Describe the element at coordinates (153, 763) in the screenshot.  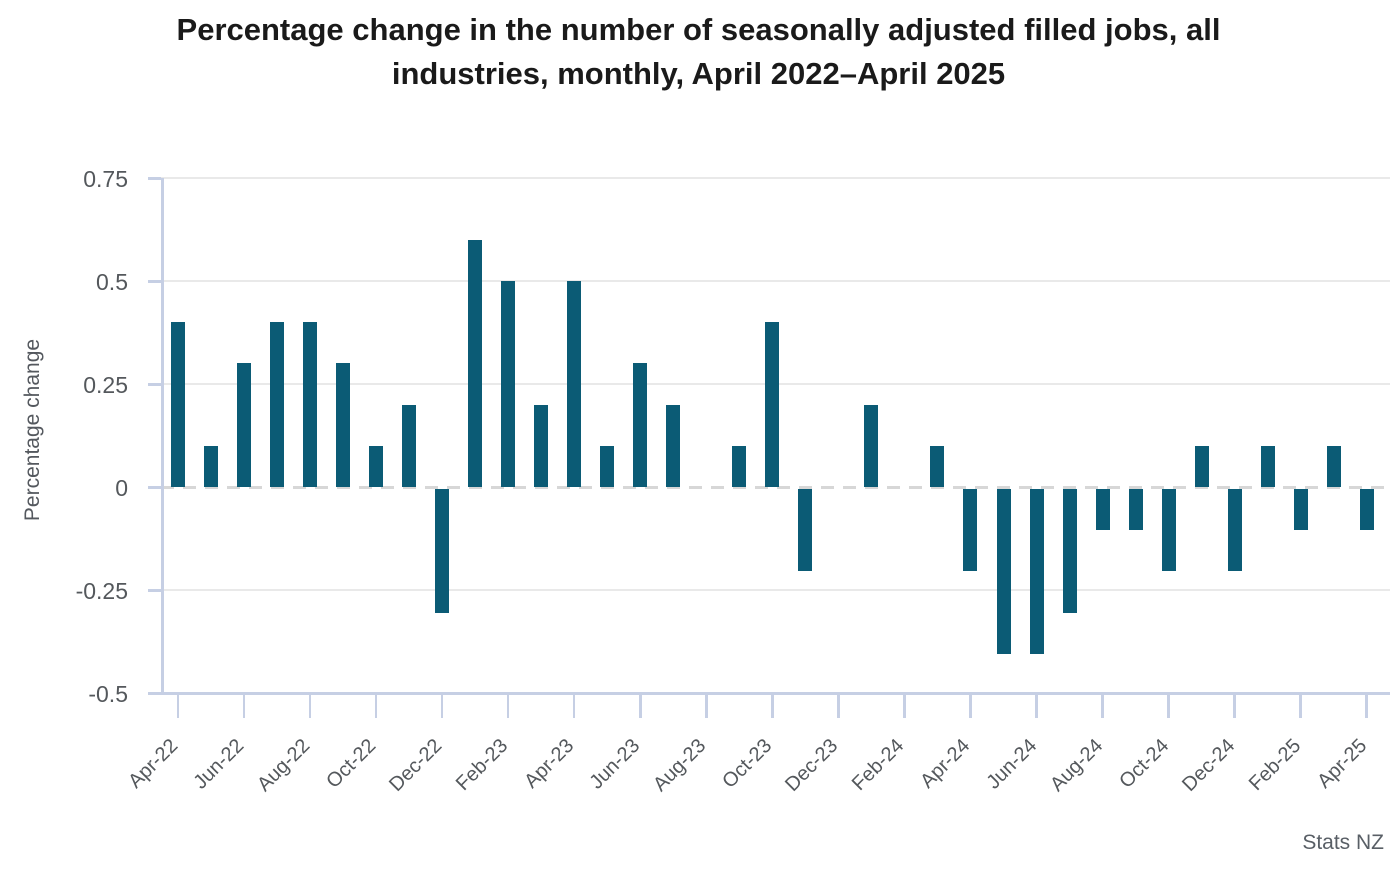
I see `x-tick-label-Apr-22: Apr-22` at that location.